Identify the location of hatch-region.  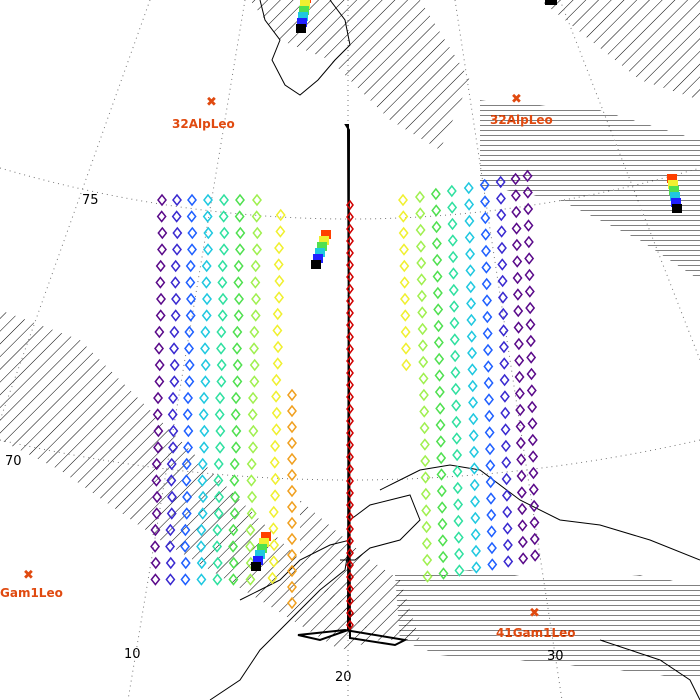
(590, 190).